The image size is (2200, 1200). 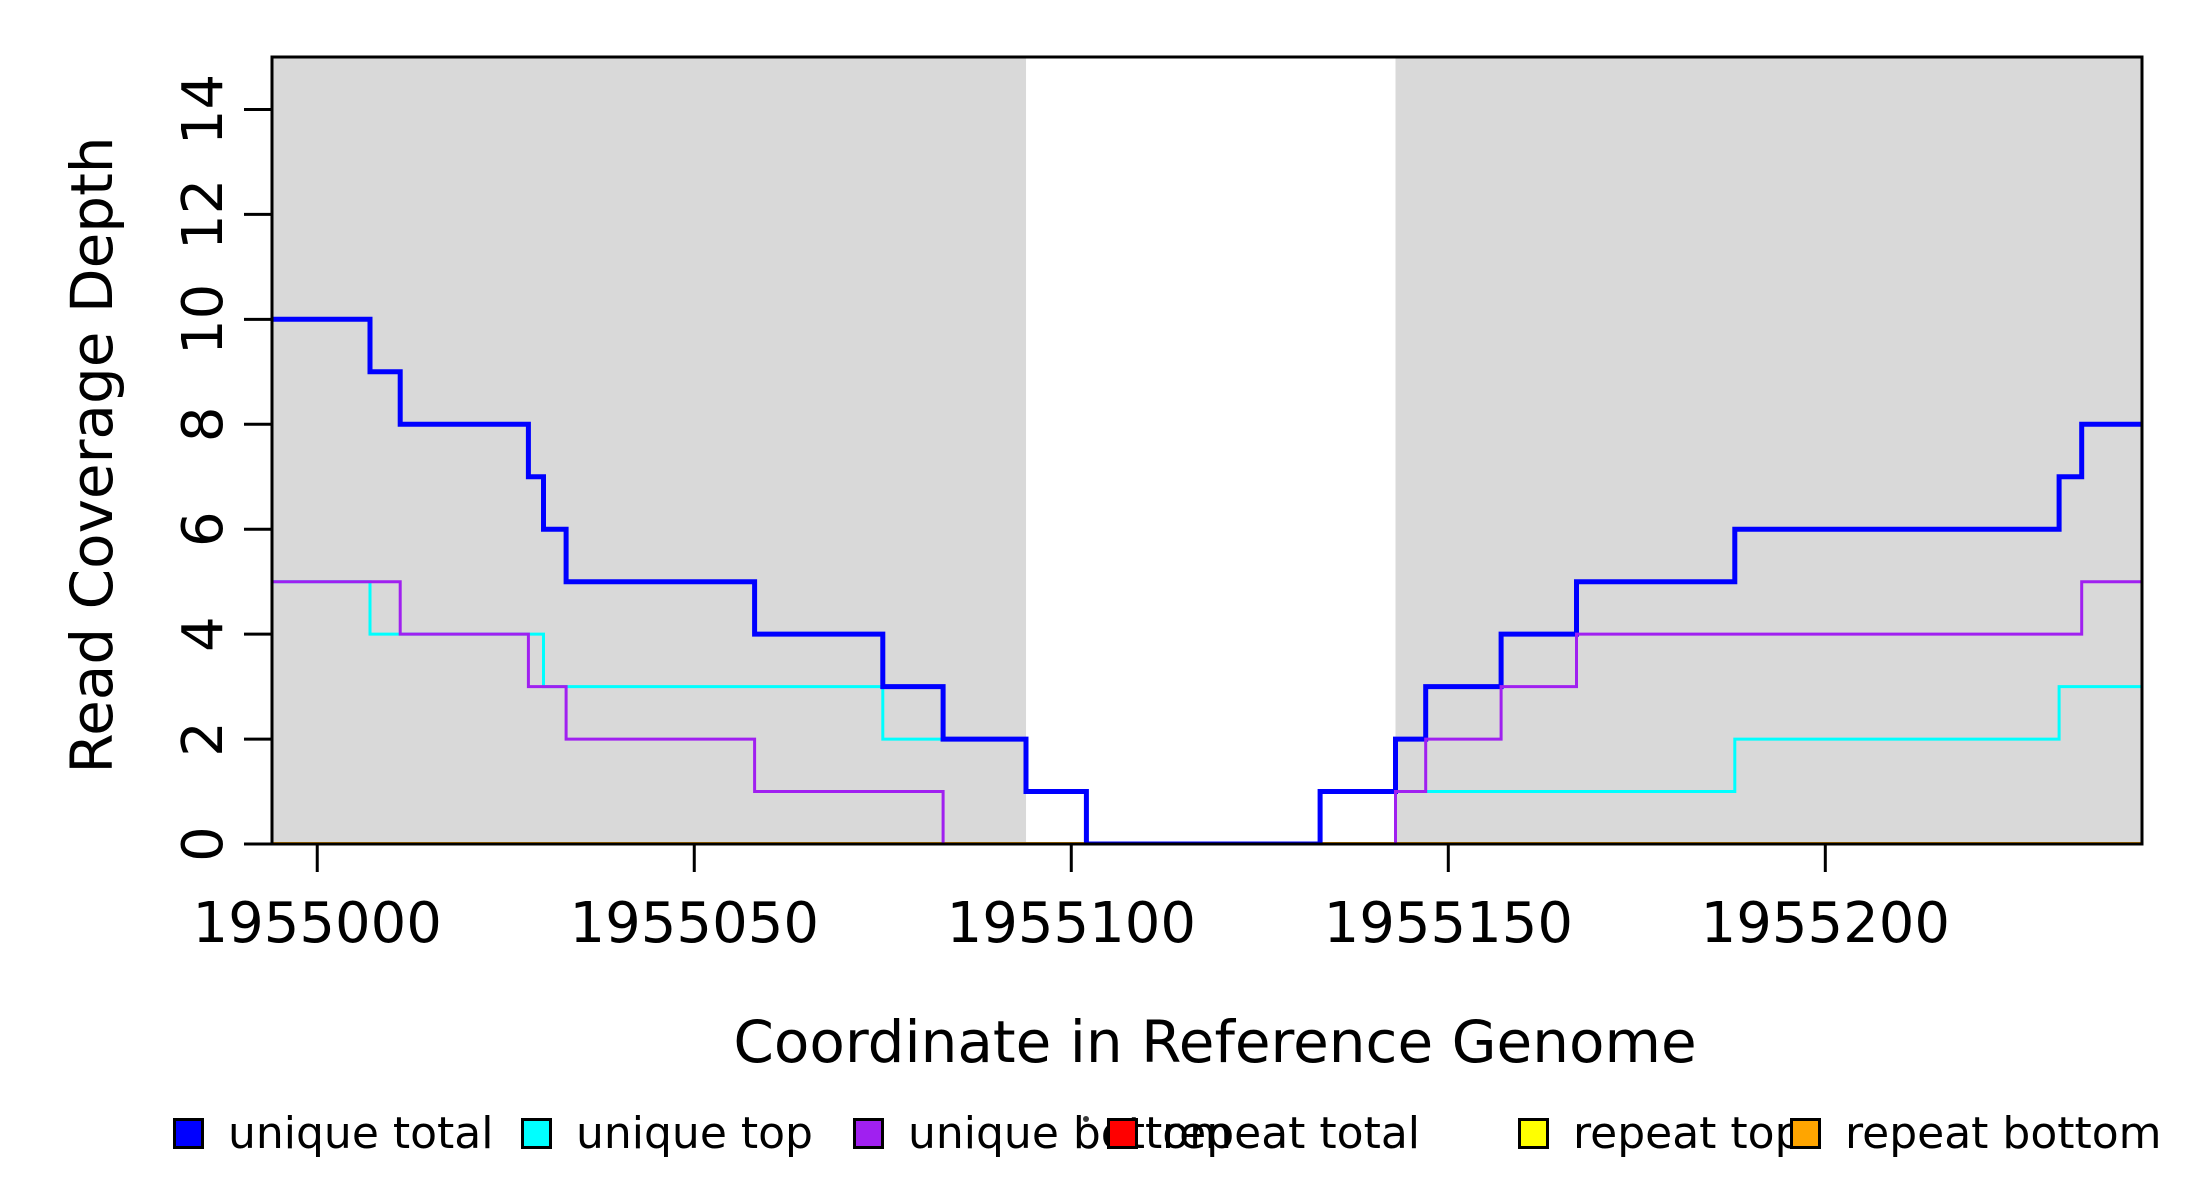 I want to click on legend-label: repeat top, so click(x=1688, y=1133).